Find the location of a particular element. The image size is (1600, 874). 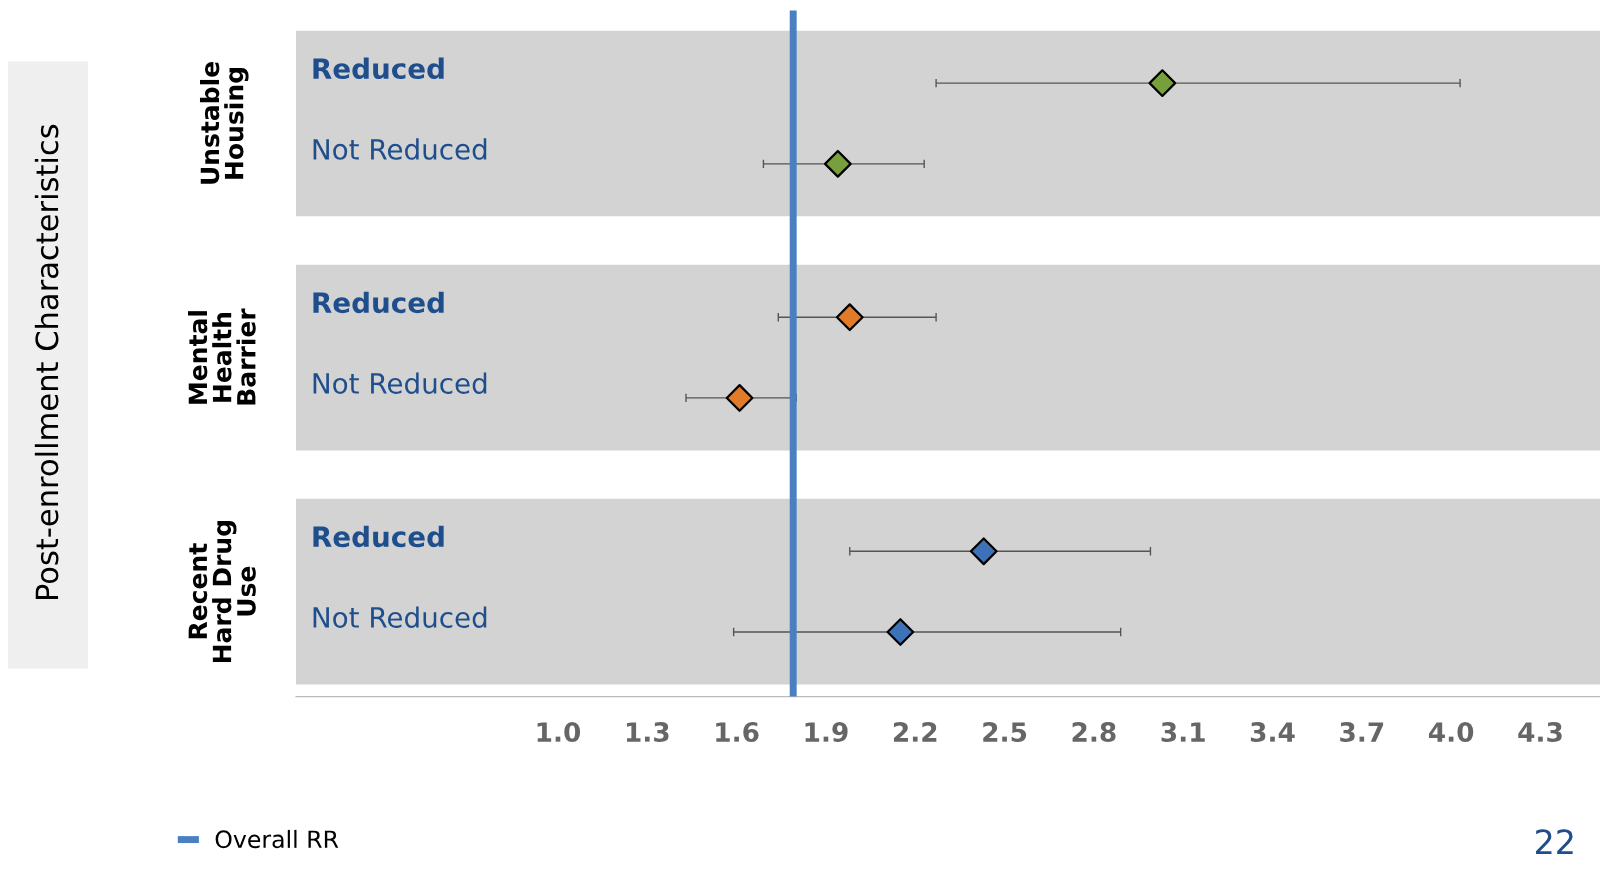

x-tick-label: 3.4 is located at coordinates (1272, 732).